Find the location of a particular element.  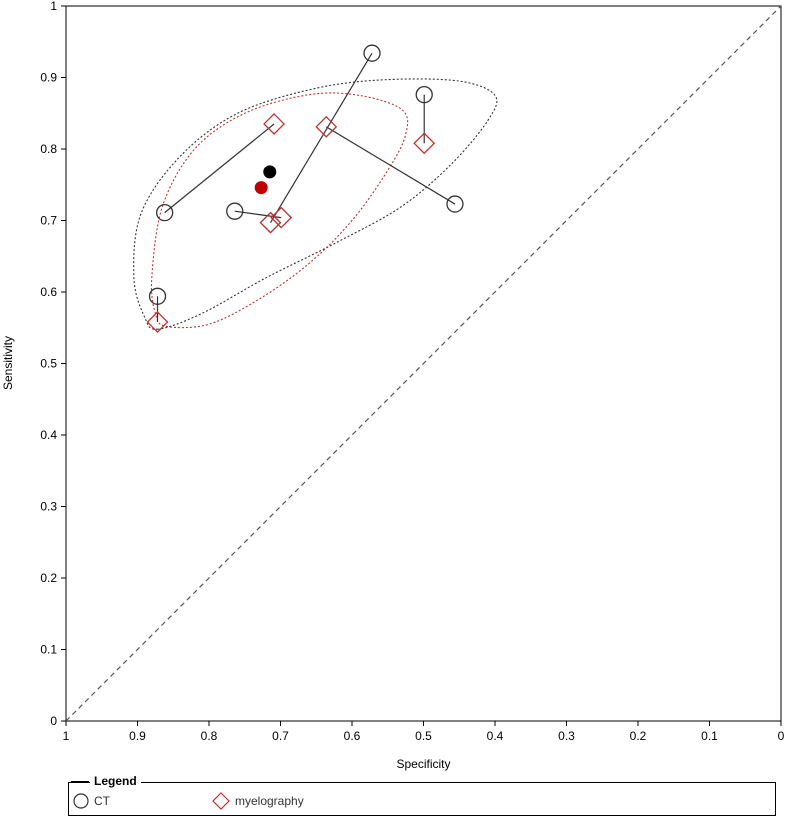

x-tick-label: 0.5 is located at coordinates (423, 736).